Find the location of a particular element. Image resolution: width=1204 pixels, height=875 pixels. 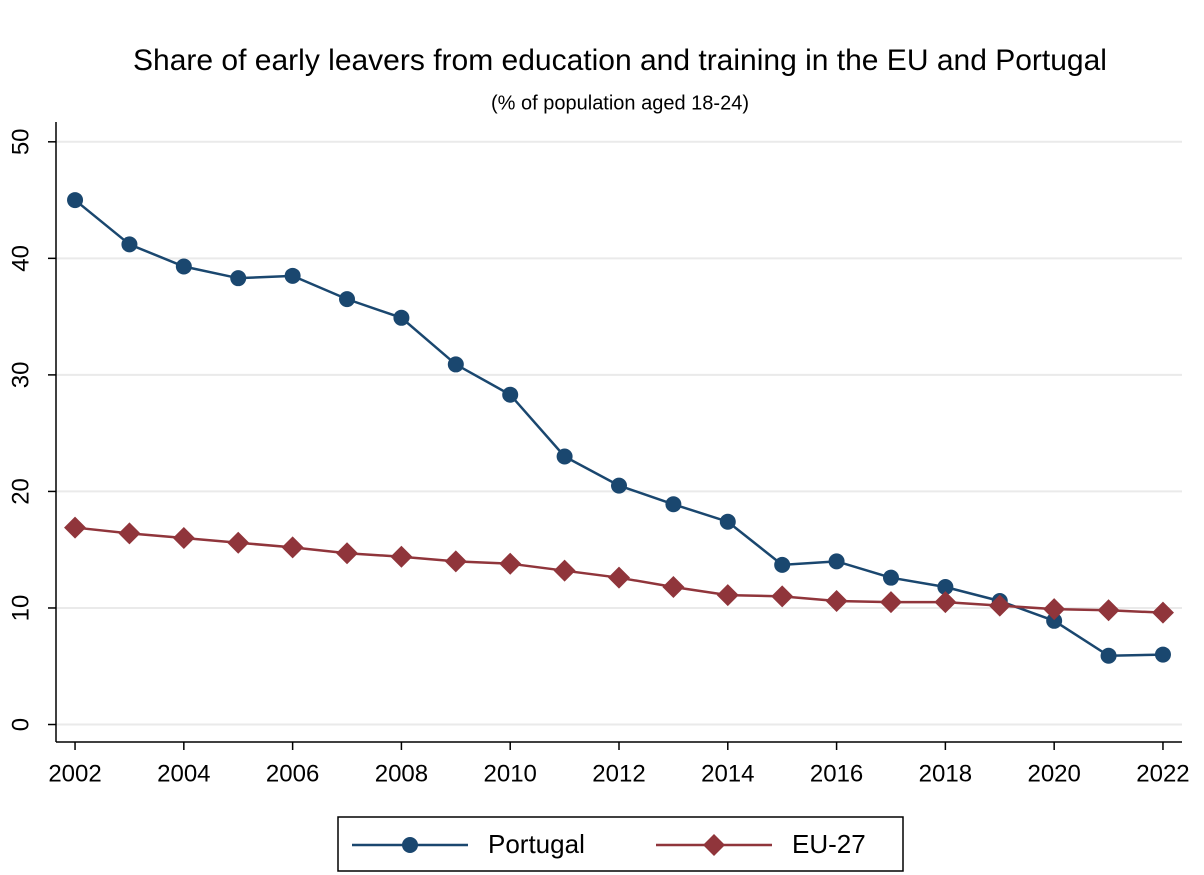

legend-label: Portugal is located at coordinates (536, 844).